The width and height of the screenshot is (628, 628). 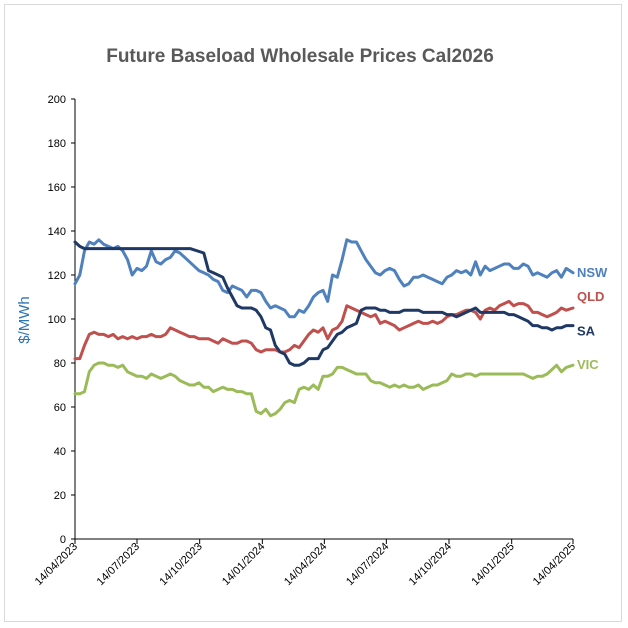 What do you see at coordinates (56, 564) in the screenshot?
I see `x-tick-label: 14/04/2023` at bounding box center [56, 564].